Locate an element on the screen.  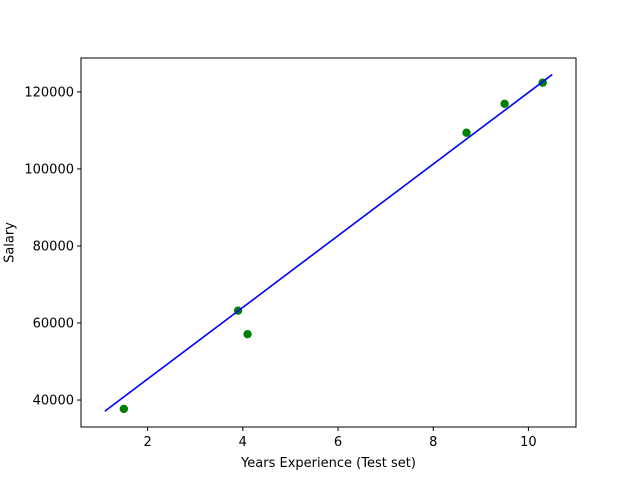
x-tick-label: 6 is located at coordinates (338, 442).